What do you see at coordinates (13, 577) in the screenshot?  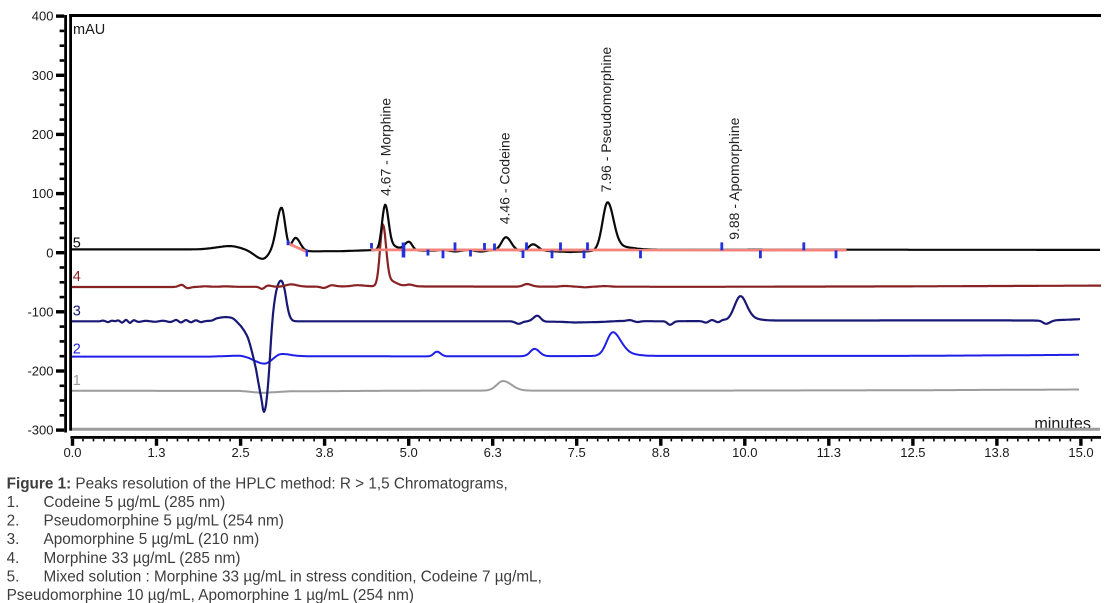 I see `svg-text: 5.` at bounding box center [13, 577].